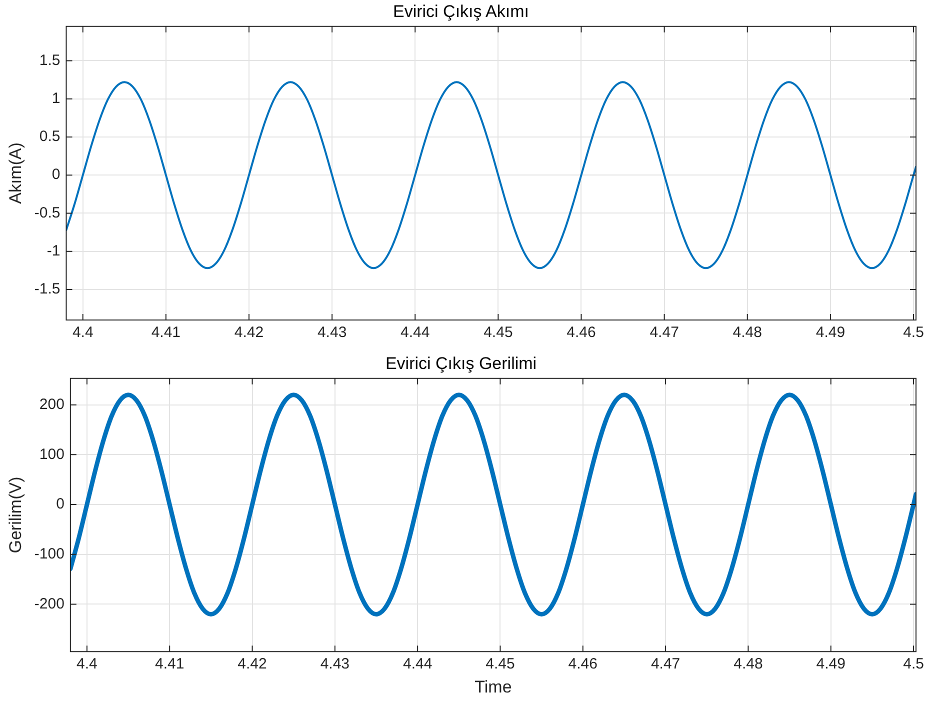 Image resolution: width=934 pixels, height=704 pixels. Describe the element at coordinates (47, 289) in the screenshot. I see `y-tick-label: -1.5` at that location.